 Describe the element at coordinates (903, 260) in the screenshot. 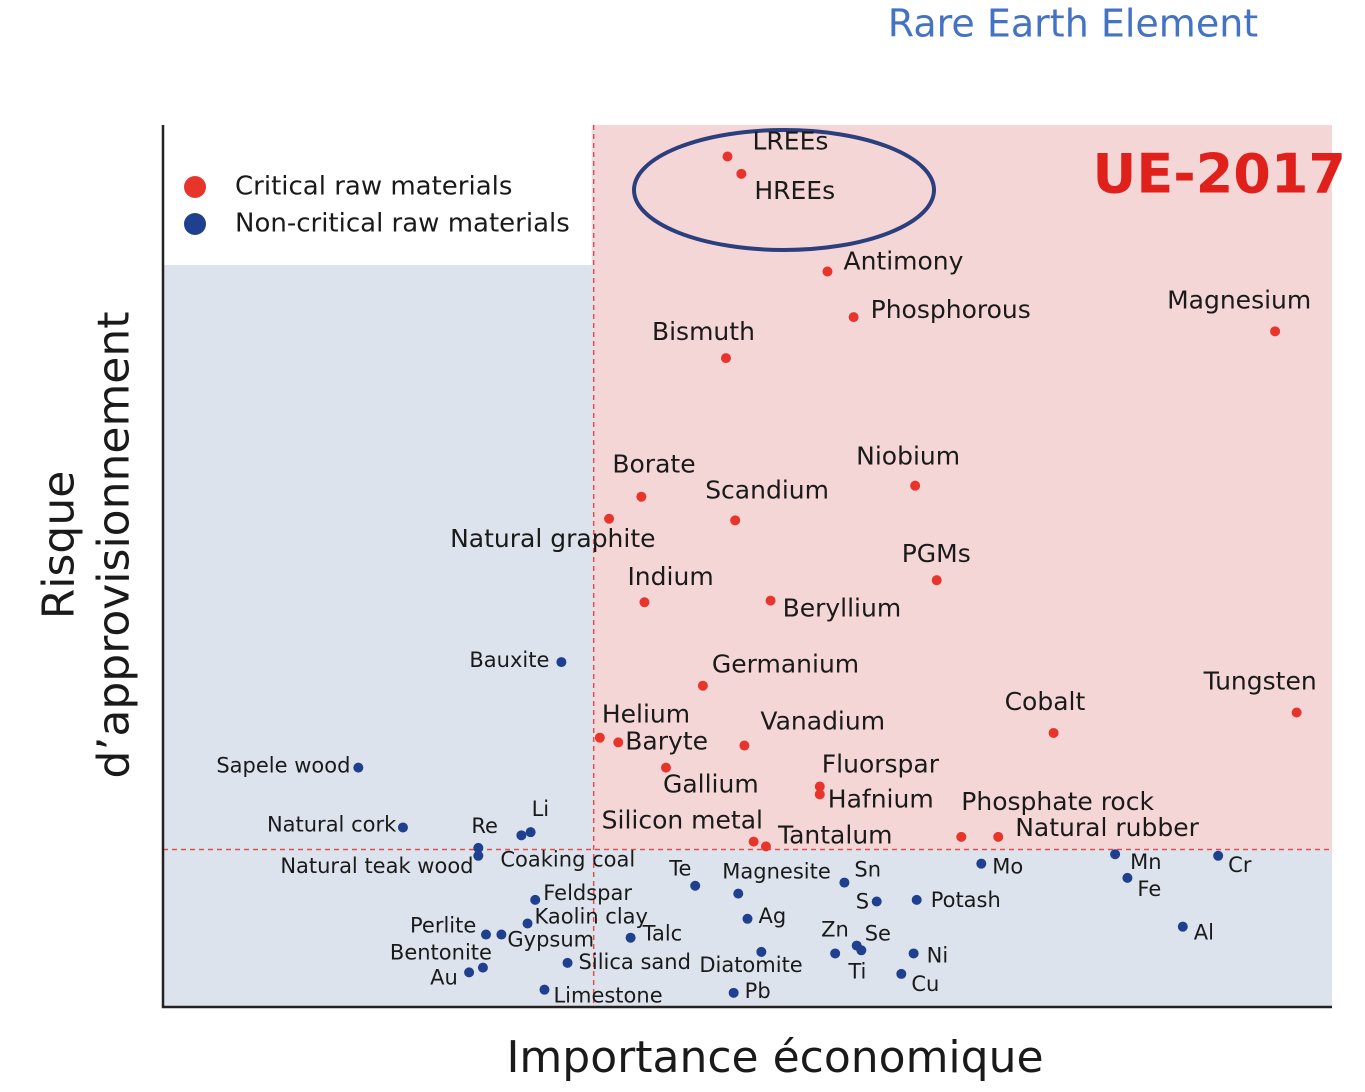

I see `point-label: Antimony` at that location.